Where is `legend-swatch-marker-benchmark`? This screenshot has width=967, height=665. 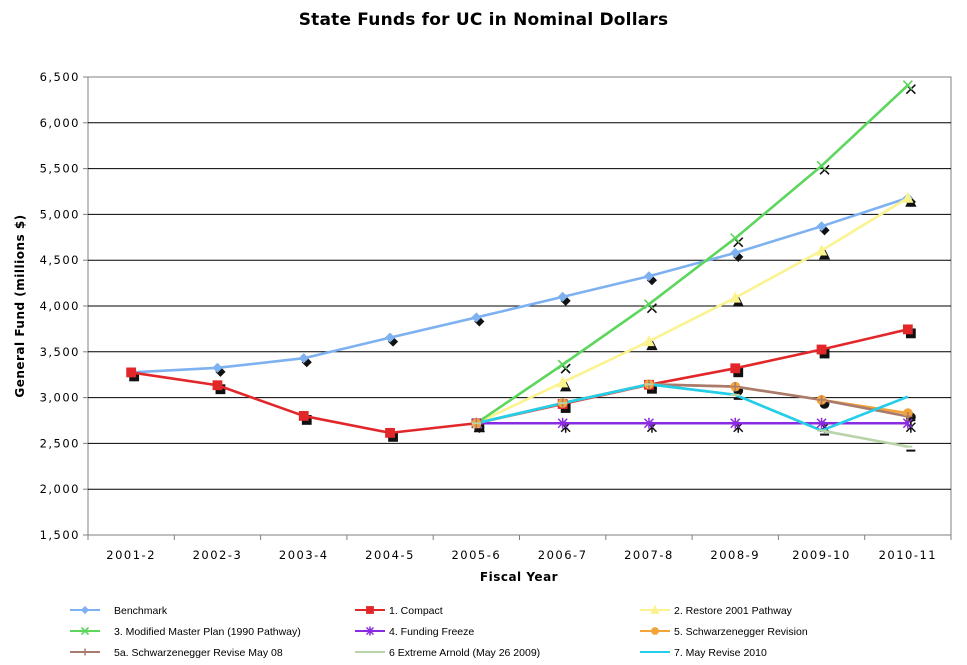 legend-swatch-marker-benchmark is located at coordinates (85, 610).